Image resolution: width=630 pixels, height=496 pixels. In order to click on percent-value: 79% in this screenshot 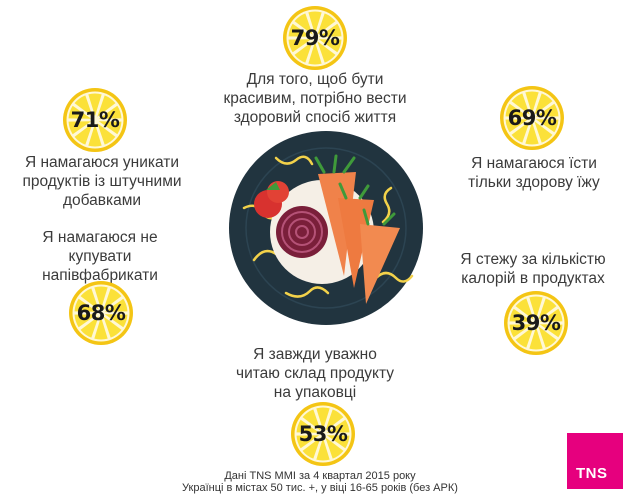, I will do `click(315, 38)`.